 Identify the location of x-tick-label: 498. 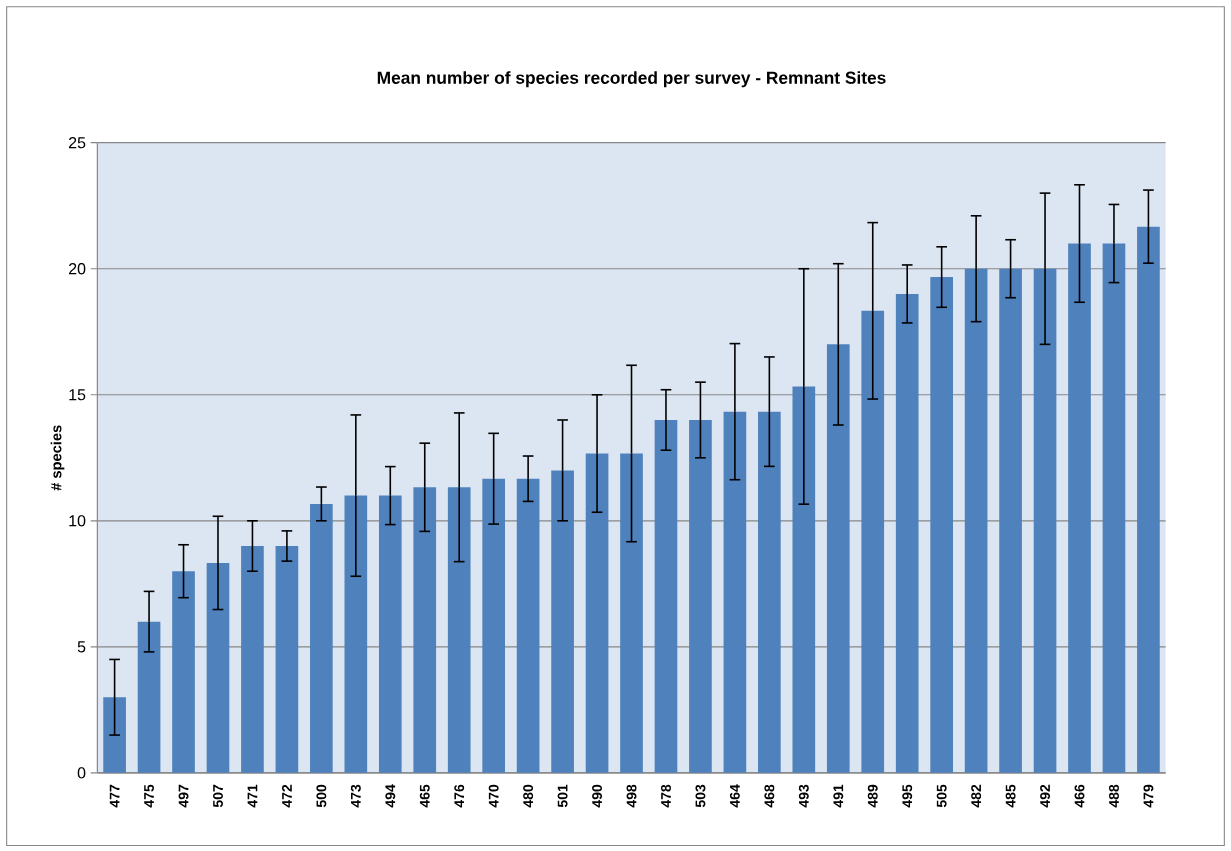
(631, 796).